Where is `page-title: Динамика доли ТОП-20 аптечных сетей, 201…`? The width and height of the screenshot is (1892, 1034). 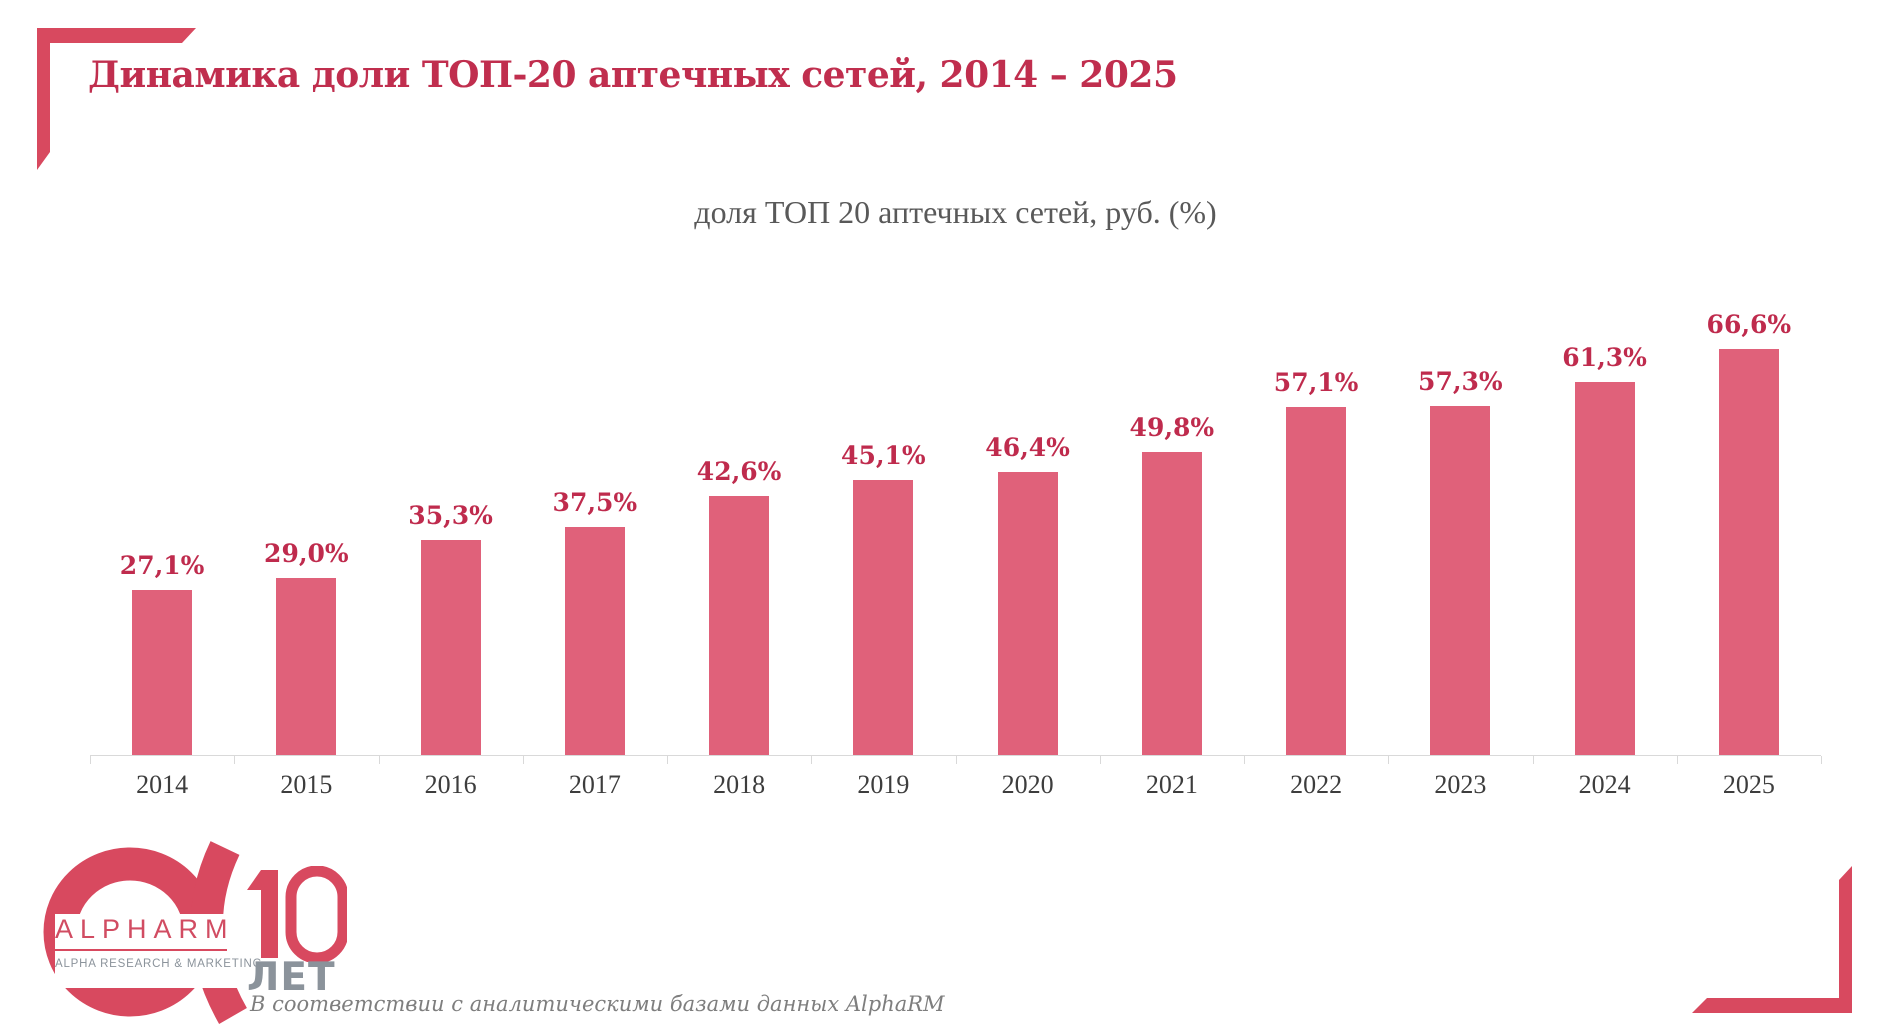 page-title: Динамика доли ТОП-20 аптечных сетей, 201… is located at coordinates (633, 75).